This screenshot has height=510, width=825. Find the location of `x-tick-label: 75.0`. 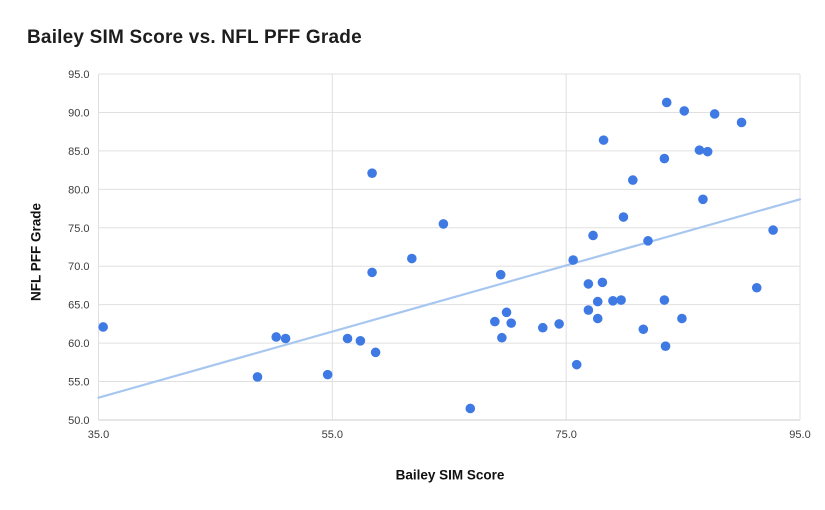

x-tick-label: 75.0 is located at coordinates (565, 435).